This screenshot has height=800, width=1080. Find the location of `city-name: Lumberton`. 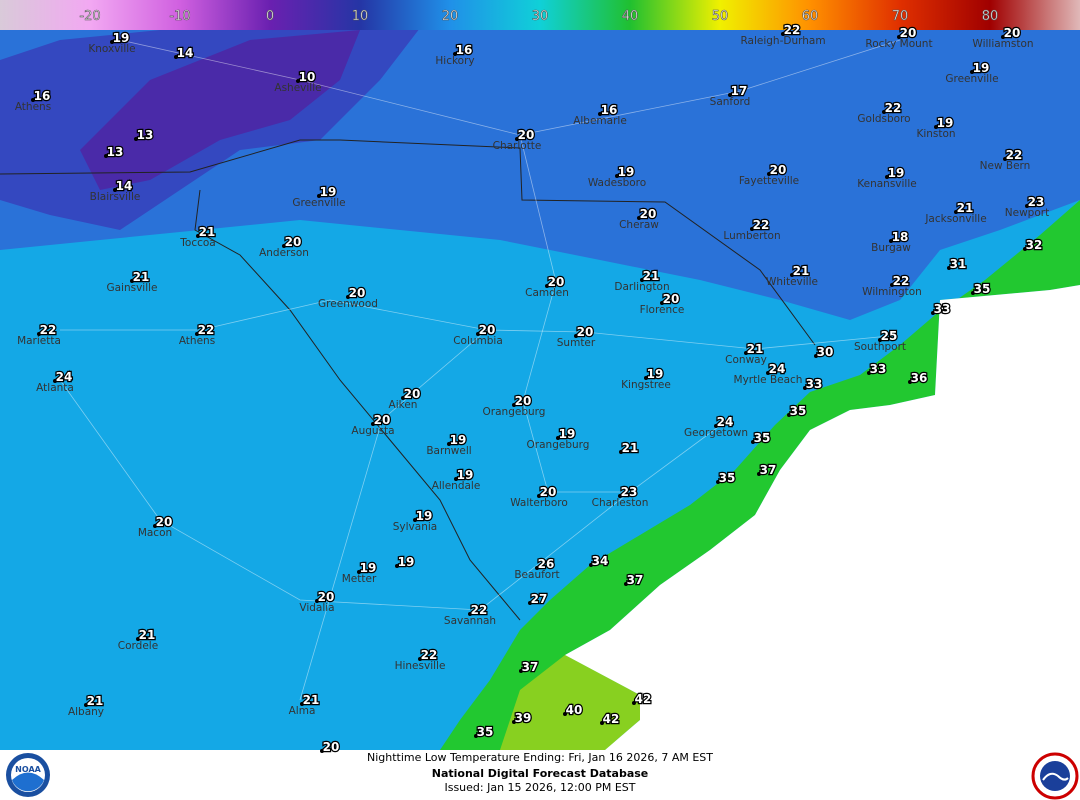

city-name: Lumberton is located at coordinates (751, 236).